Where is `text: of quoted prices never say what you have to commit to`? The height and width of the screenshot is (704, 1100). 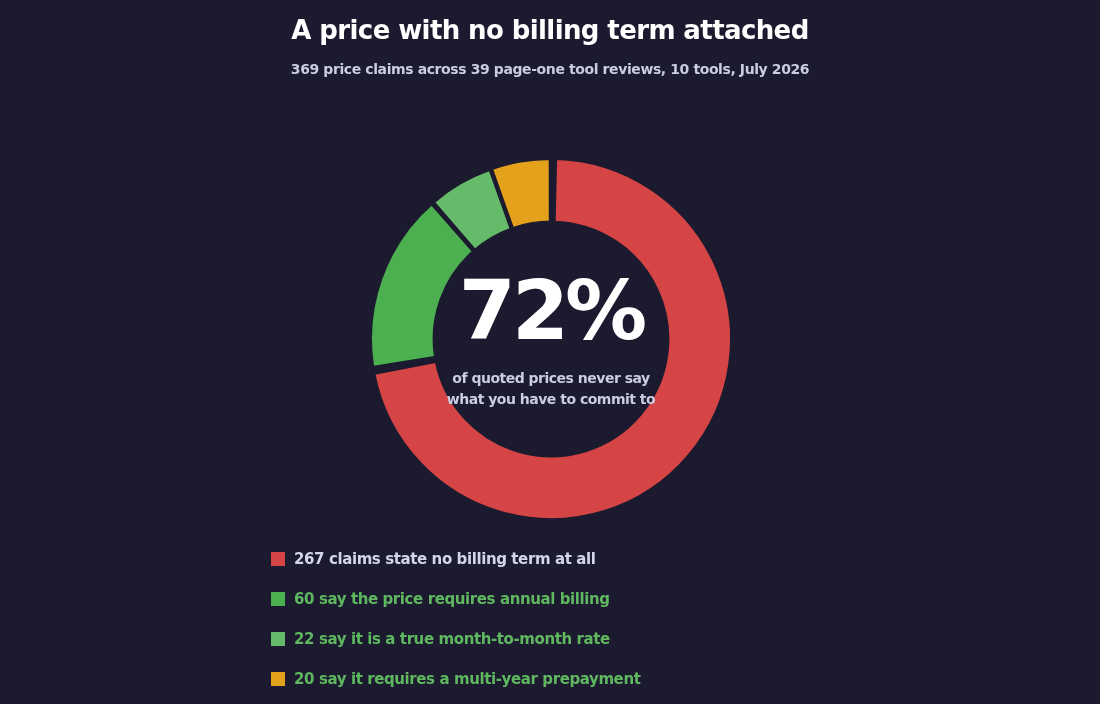
text: of quoted prices never say what you have to commit to is located at coordinates (551, 389).